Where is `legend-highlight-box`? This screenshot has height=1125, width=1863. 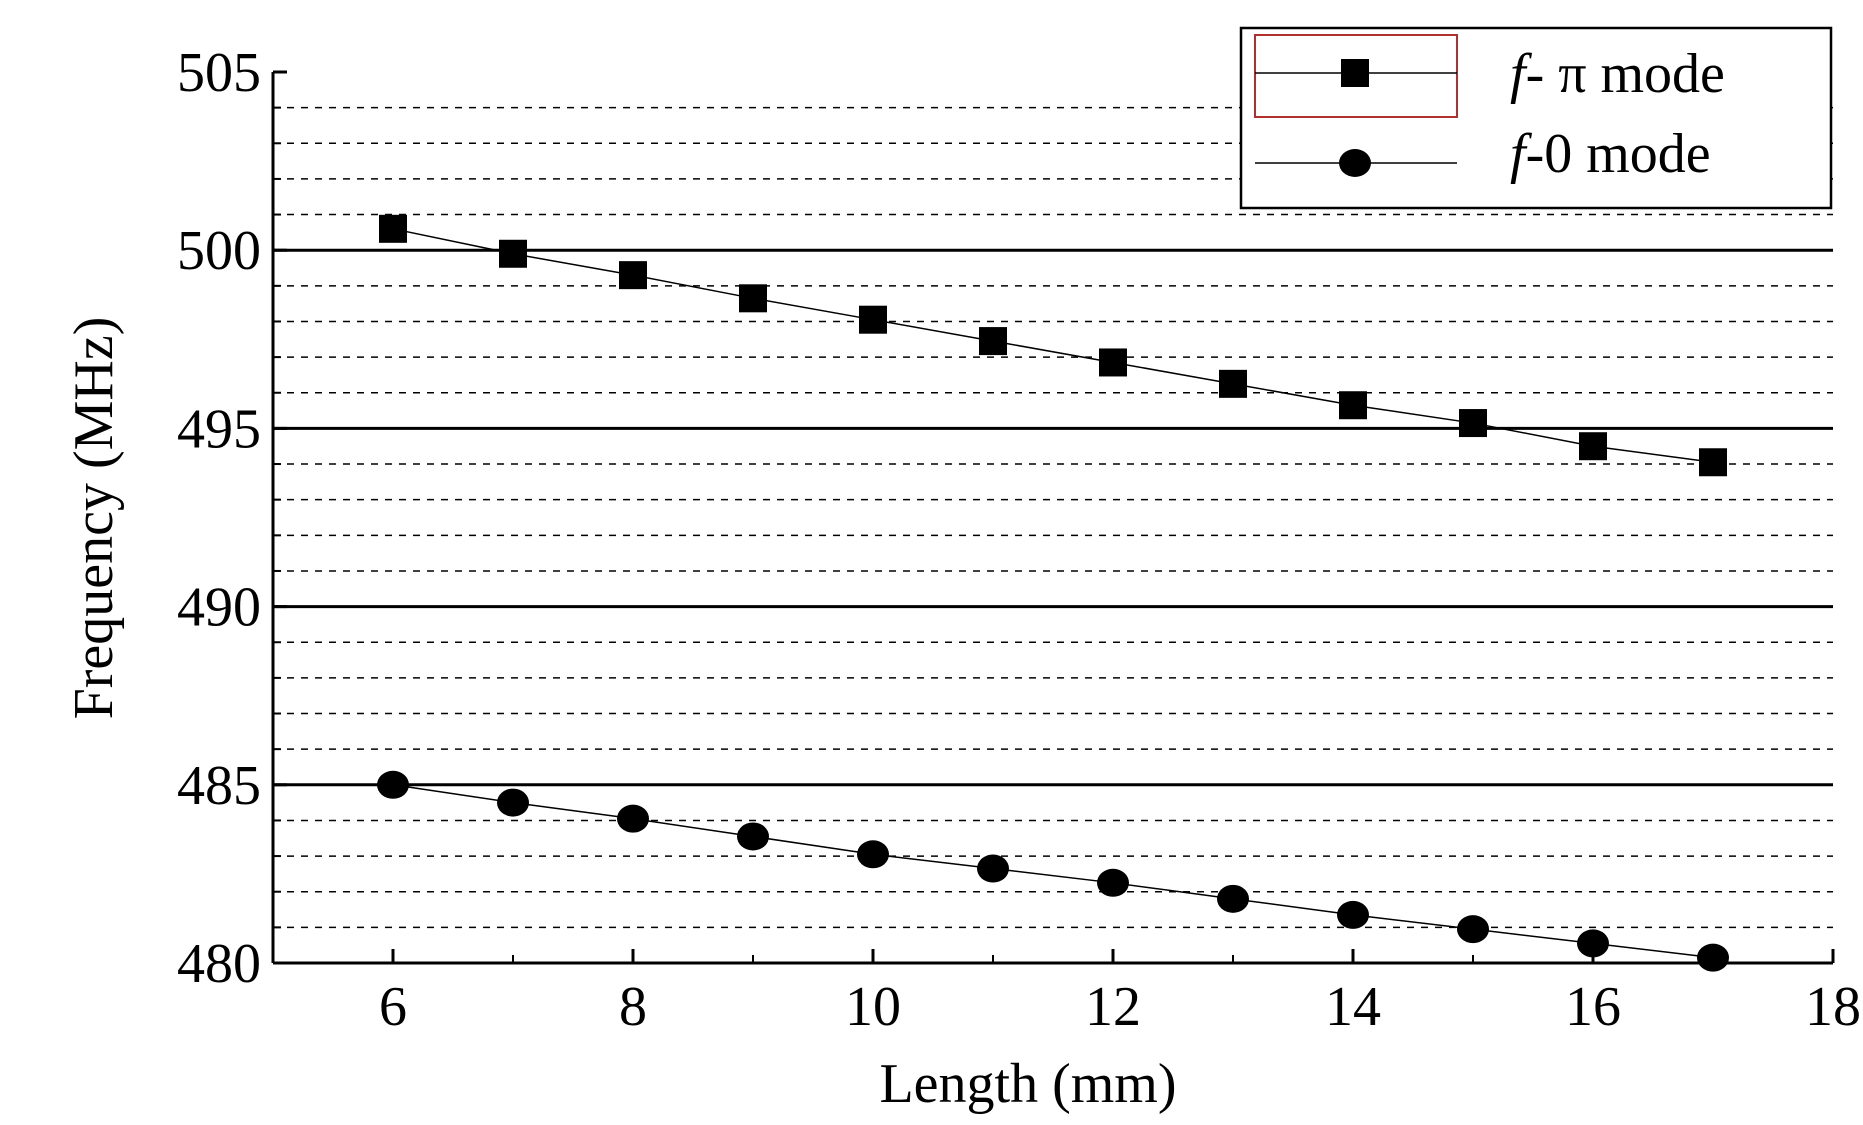
legend-highlight-box is located at coordinates (1356, 76).